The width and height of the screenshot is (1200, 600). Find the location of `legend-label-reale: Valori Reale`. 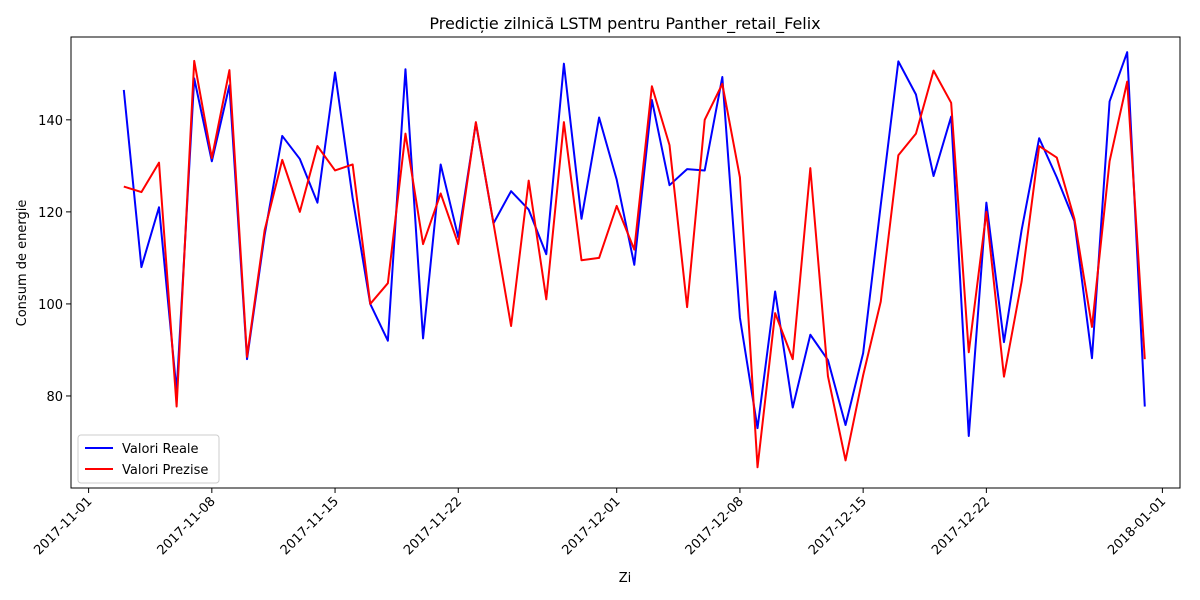

legend-label-reale: Valori Reale is located at coordinates (160, 449).